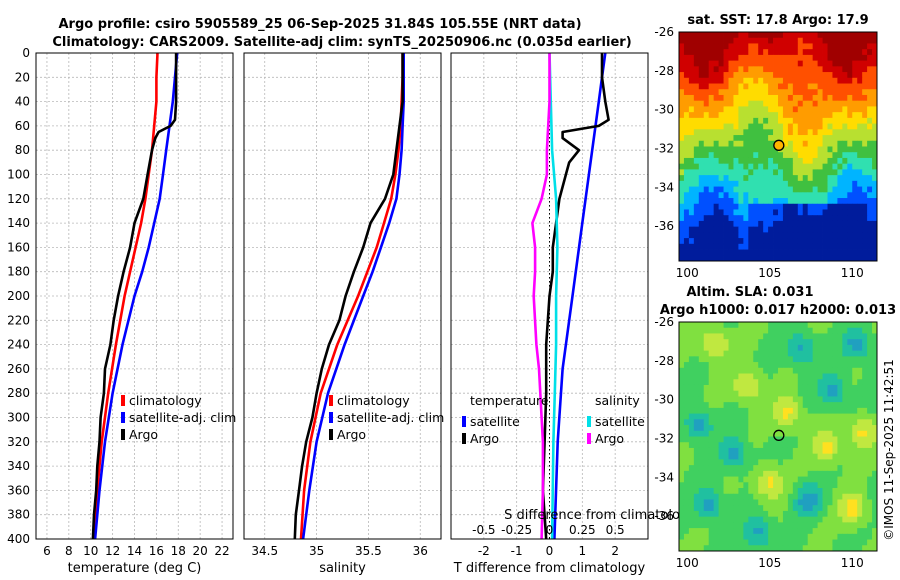 The image size is (900, 580). Describe the element at coordinates (22, 126) in the screenshot. I see `y-tick-label: 60` at that location.